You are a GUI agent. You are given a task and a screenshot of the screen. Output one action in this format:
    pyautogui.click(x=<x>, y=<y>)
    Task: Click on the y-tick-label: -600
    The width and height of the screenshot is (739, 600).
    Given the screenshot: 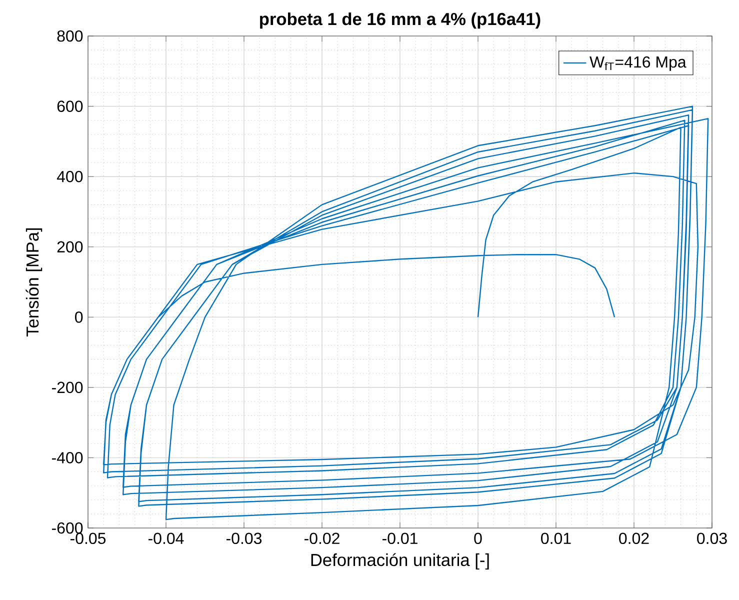 What is the action you would take?
    pyautogui.click(x=67, y=528)
    